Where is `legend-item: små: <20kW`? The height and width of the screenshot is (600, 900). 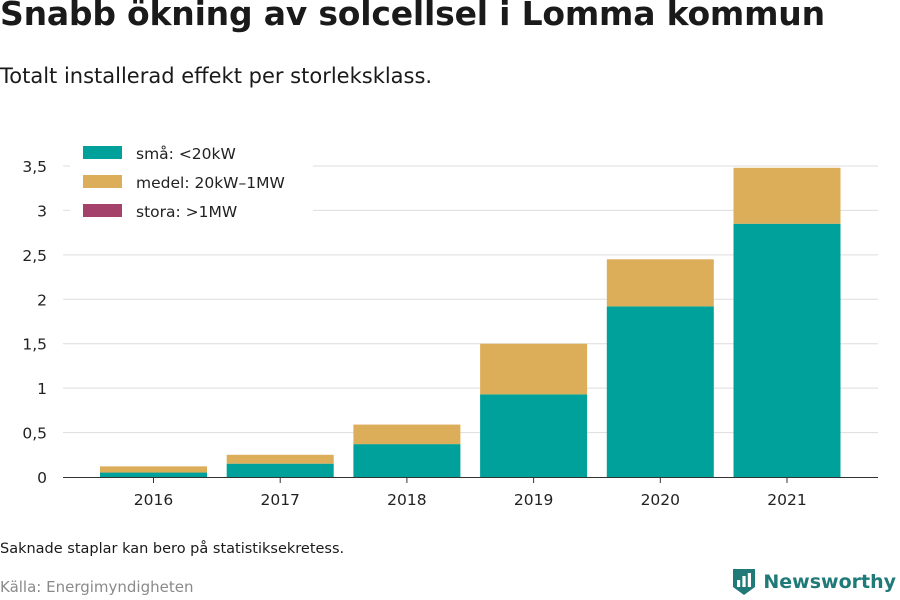
legend-item: små: <20kW is located at coordinates (159, 154).